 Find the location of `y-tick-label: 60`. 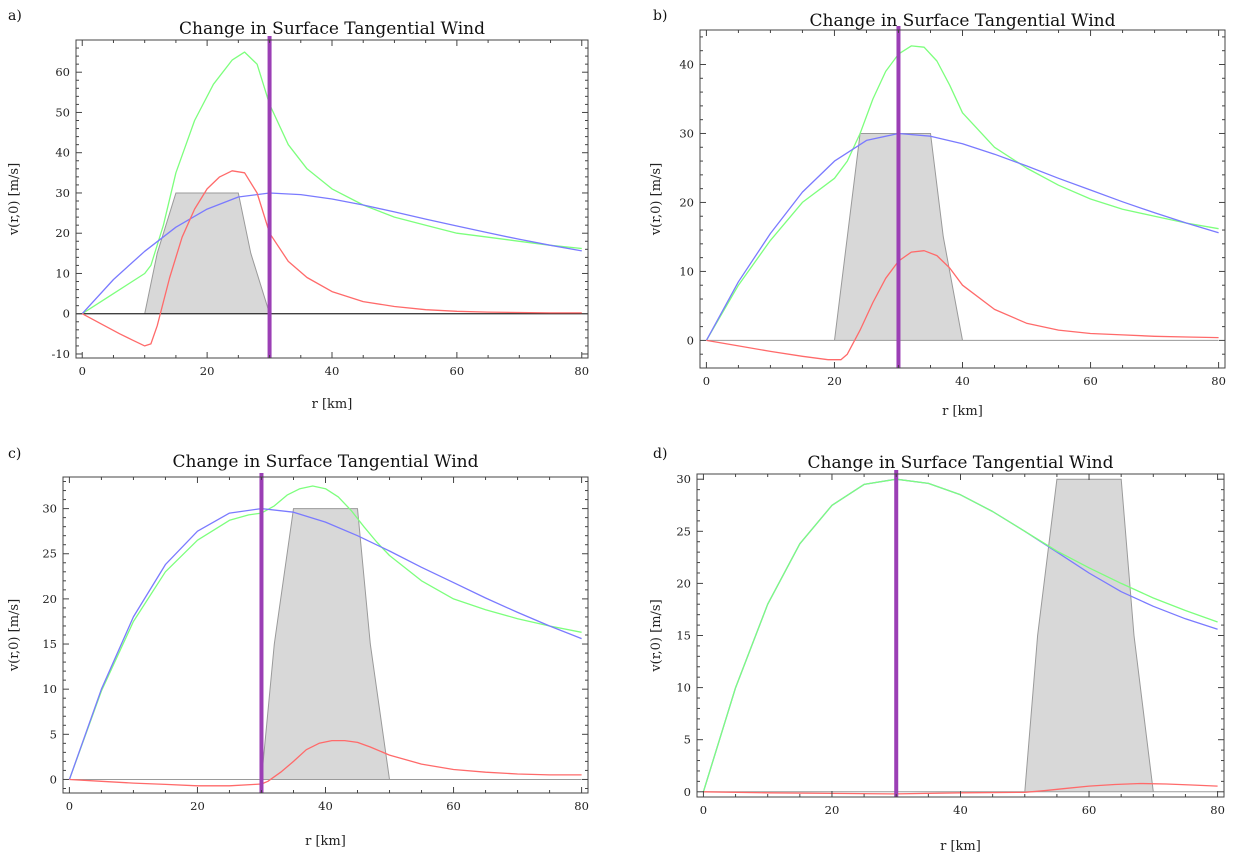

y-tick-label: 60 is located at coordinates (62, 72).